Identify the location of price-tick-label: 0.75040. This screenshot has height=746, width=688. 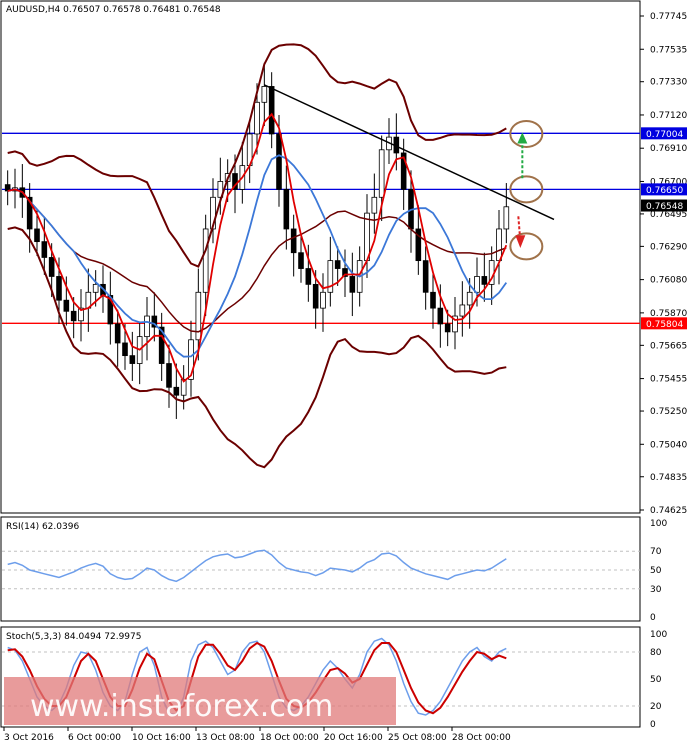
(668, 445).